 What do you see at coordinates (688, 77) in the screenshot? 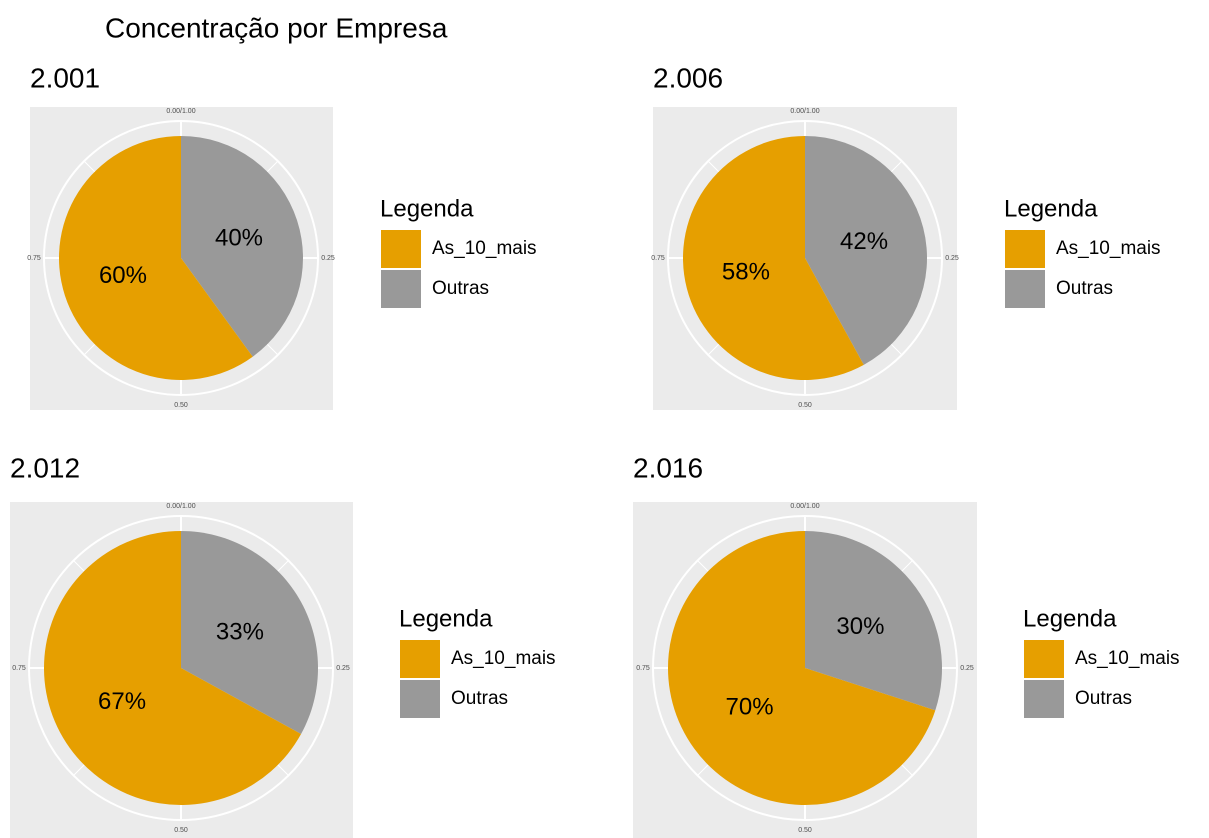
I see `chart-title: 2.006` at bounding box center [688, 77].